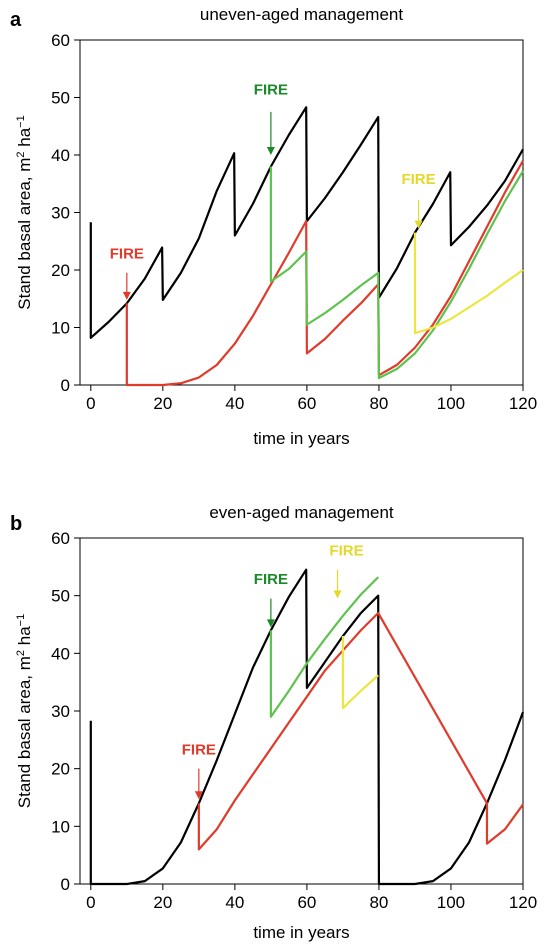 The width and height of the screenshot is (546, 948). I want to click on chart-title: even-aged management, so click(301, 512).